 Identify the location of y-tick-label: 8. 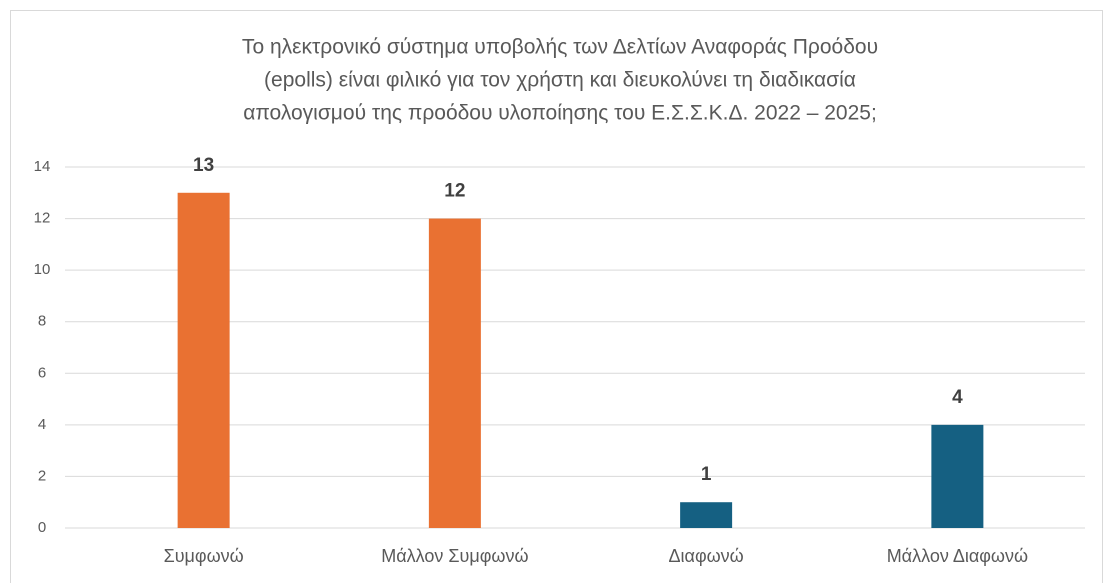
(42, 321).